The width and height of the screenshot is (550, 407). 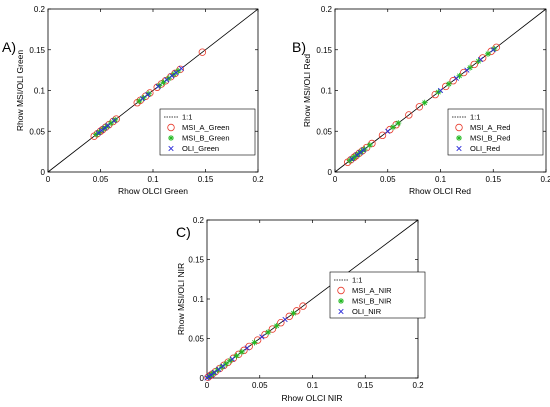 What do you see at coordinates (171, 148) in the screenshot?
I see `legend-swatch-oli-green` at bounding box center [171, 148].